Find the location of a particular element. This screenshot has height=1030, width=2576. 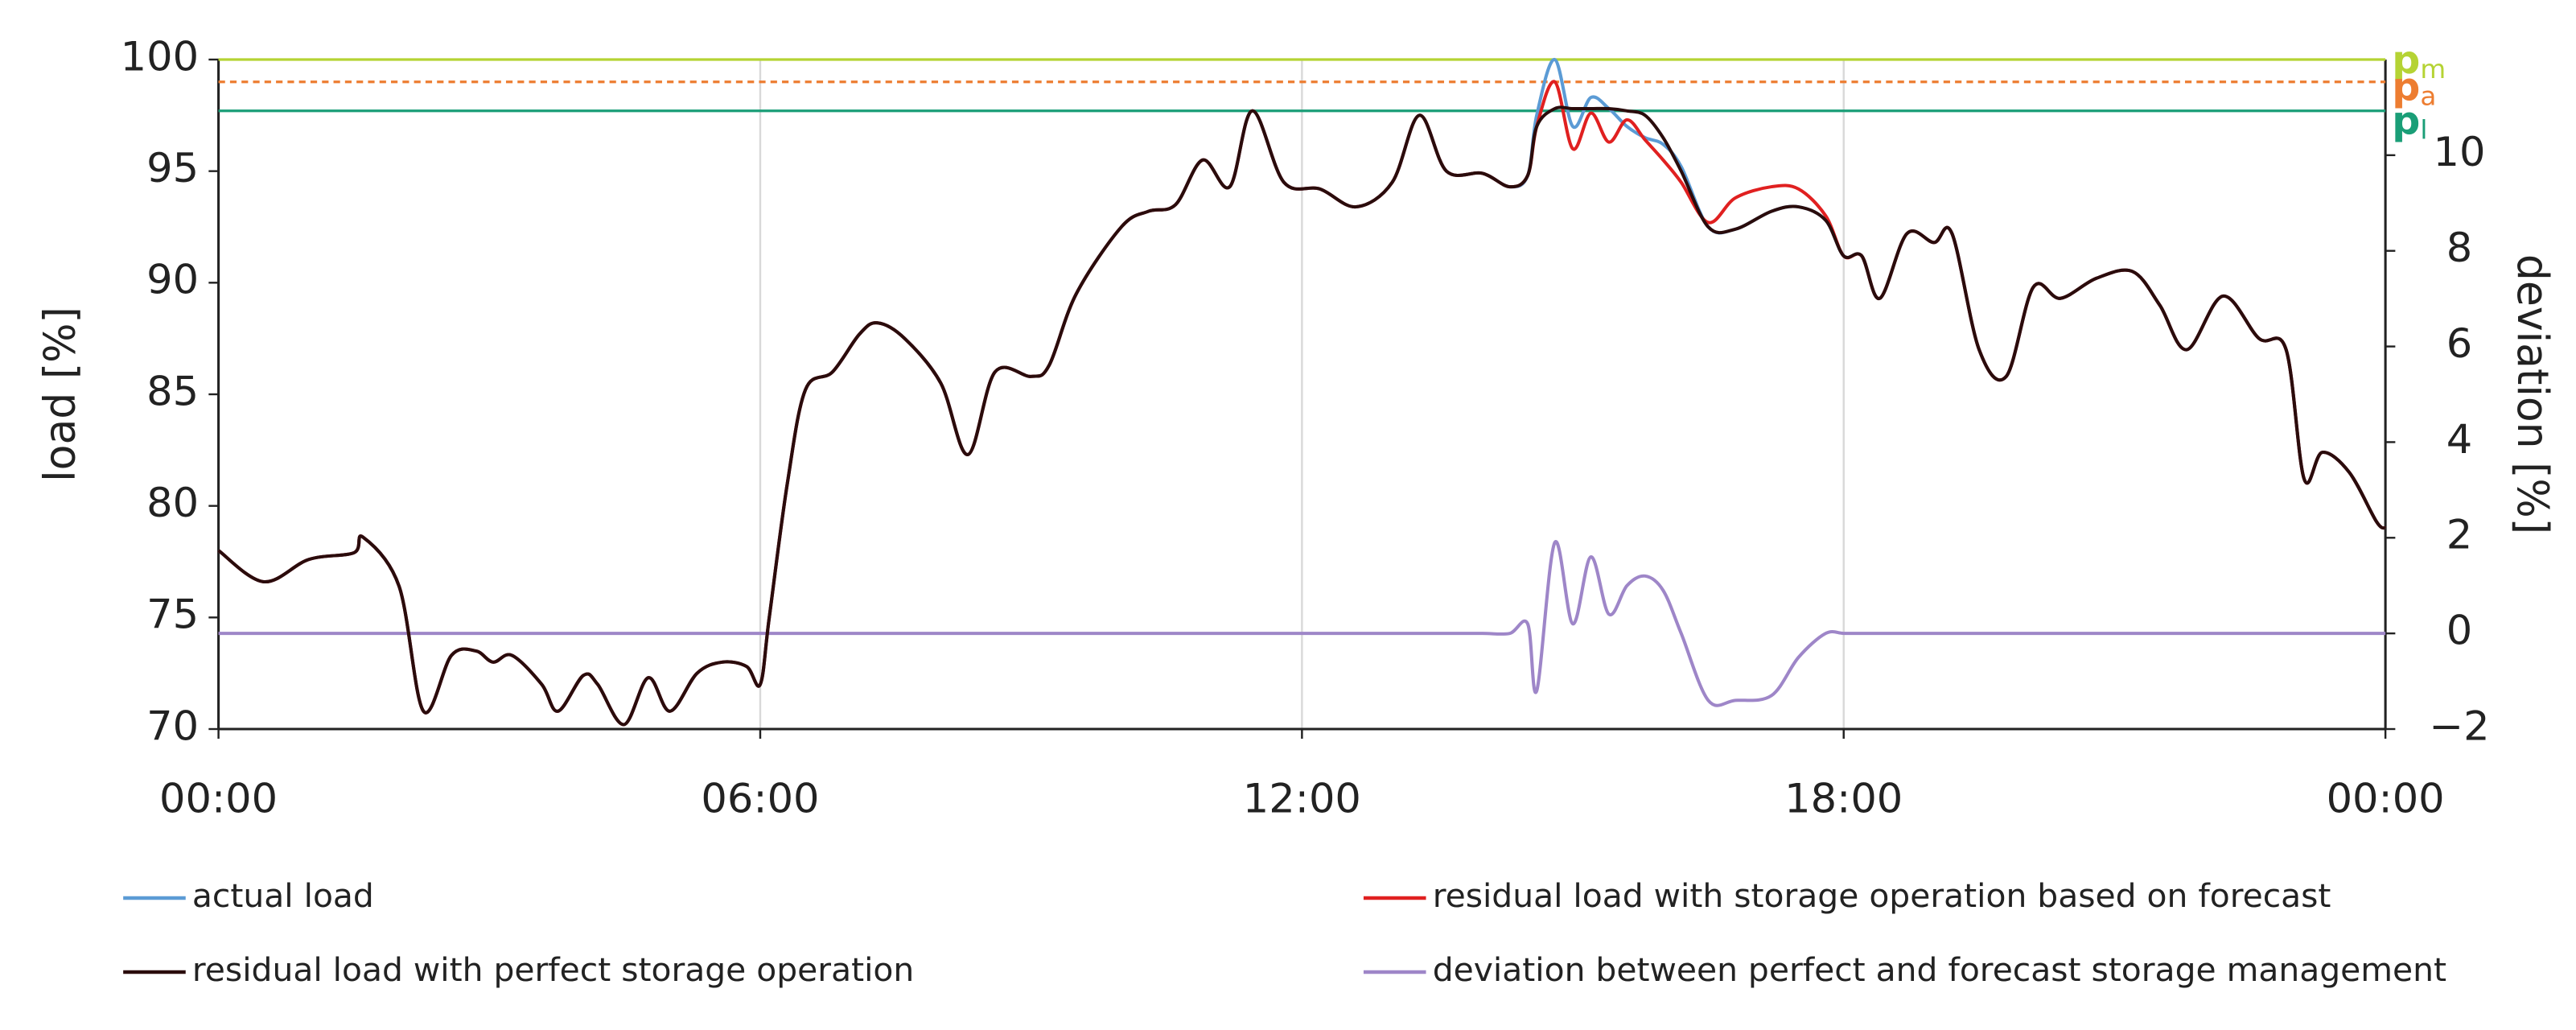

y2-tick-label: −2 is located at coordinates (2459, 725).